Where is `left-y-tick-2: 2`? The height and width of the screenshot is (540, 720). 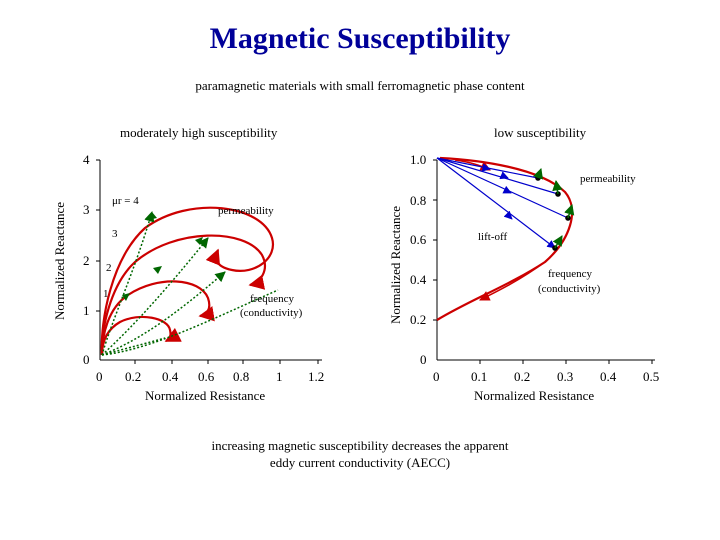 left-y-tick-2: 2 is located at coordinates (86, 260).